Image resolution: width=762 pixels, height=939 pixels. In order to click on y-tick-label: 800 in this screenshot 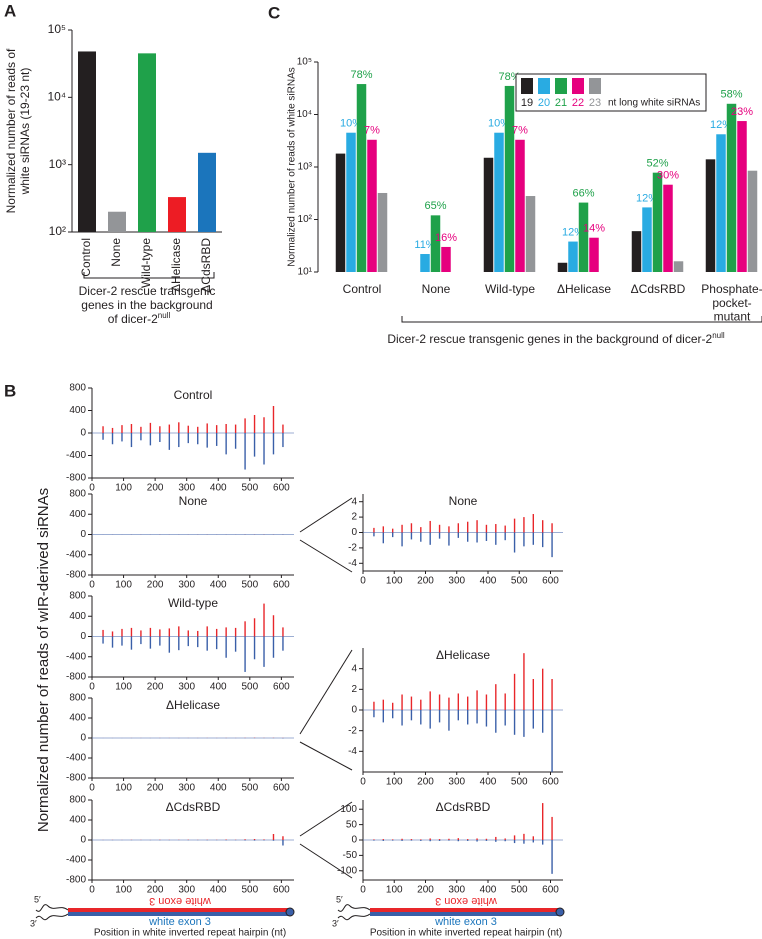, I will do `click(77, 596)`.